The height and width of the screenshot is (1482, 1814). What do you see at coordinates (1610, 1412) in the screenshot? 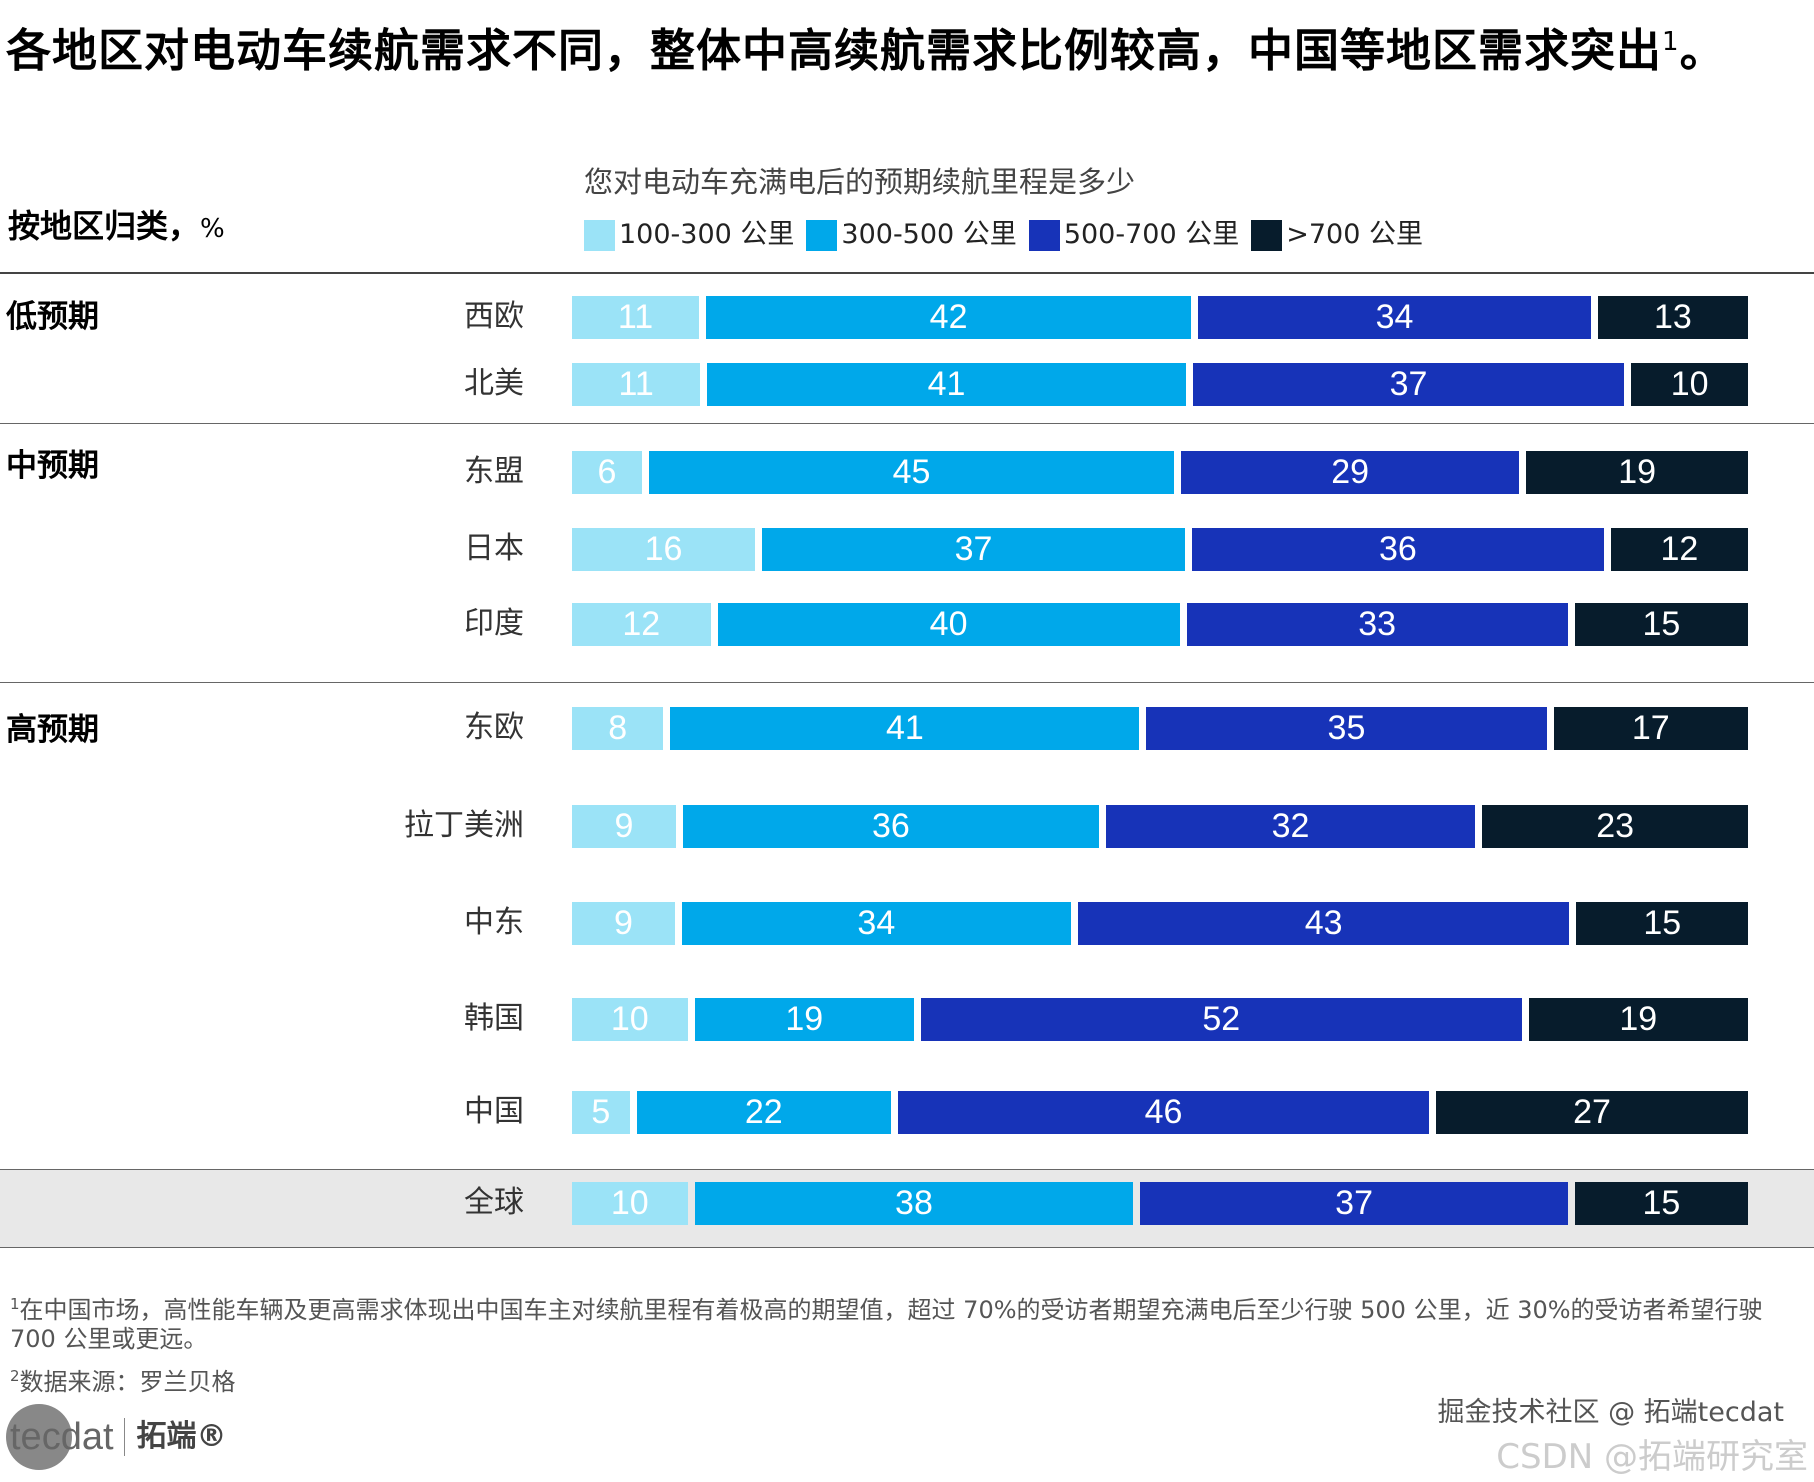
I see `watermark: 掘金技术社区 @ 拓端tecdat` at bounding box center [1610, 1412].